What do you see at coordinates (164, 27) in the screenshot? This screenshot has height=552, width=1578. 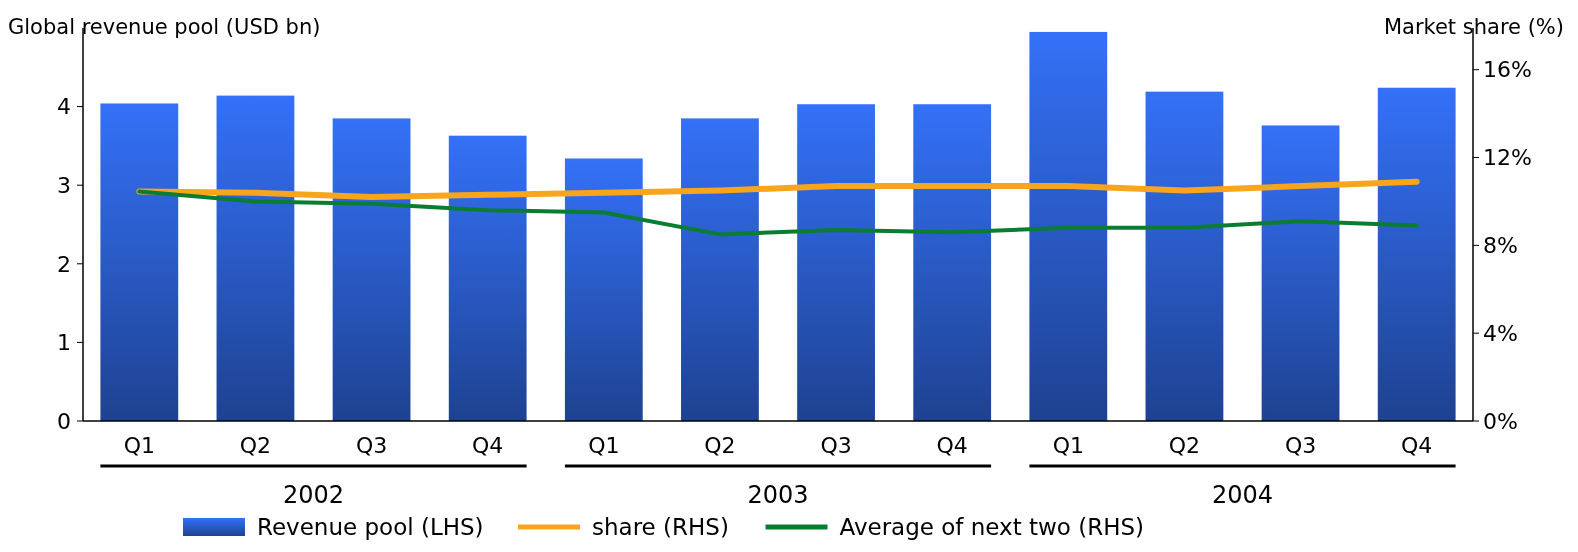 I see `y-axis-title: Global revenue pool (USD bn)` at bounding box center [164, 27].